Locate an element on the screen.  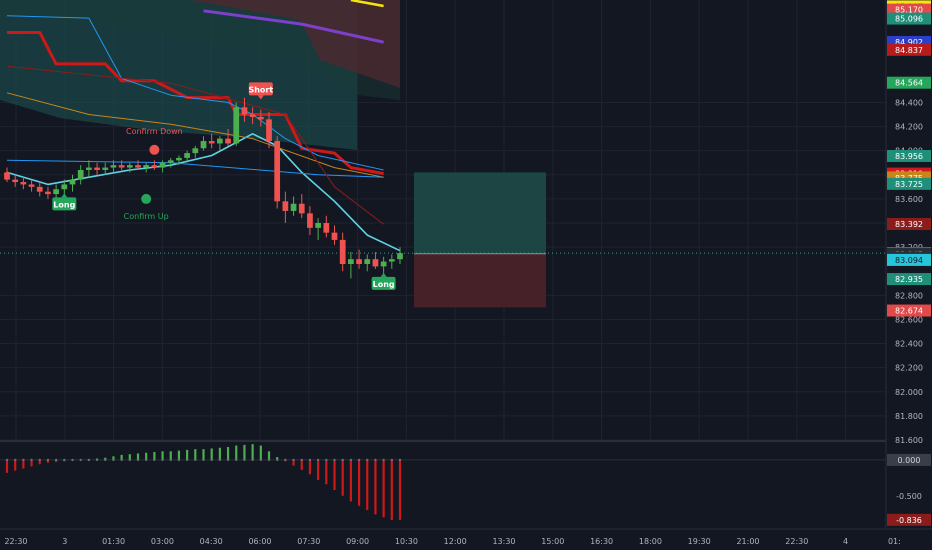
ichimoku-cloud-red is located at coordinates (295, 44).